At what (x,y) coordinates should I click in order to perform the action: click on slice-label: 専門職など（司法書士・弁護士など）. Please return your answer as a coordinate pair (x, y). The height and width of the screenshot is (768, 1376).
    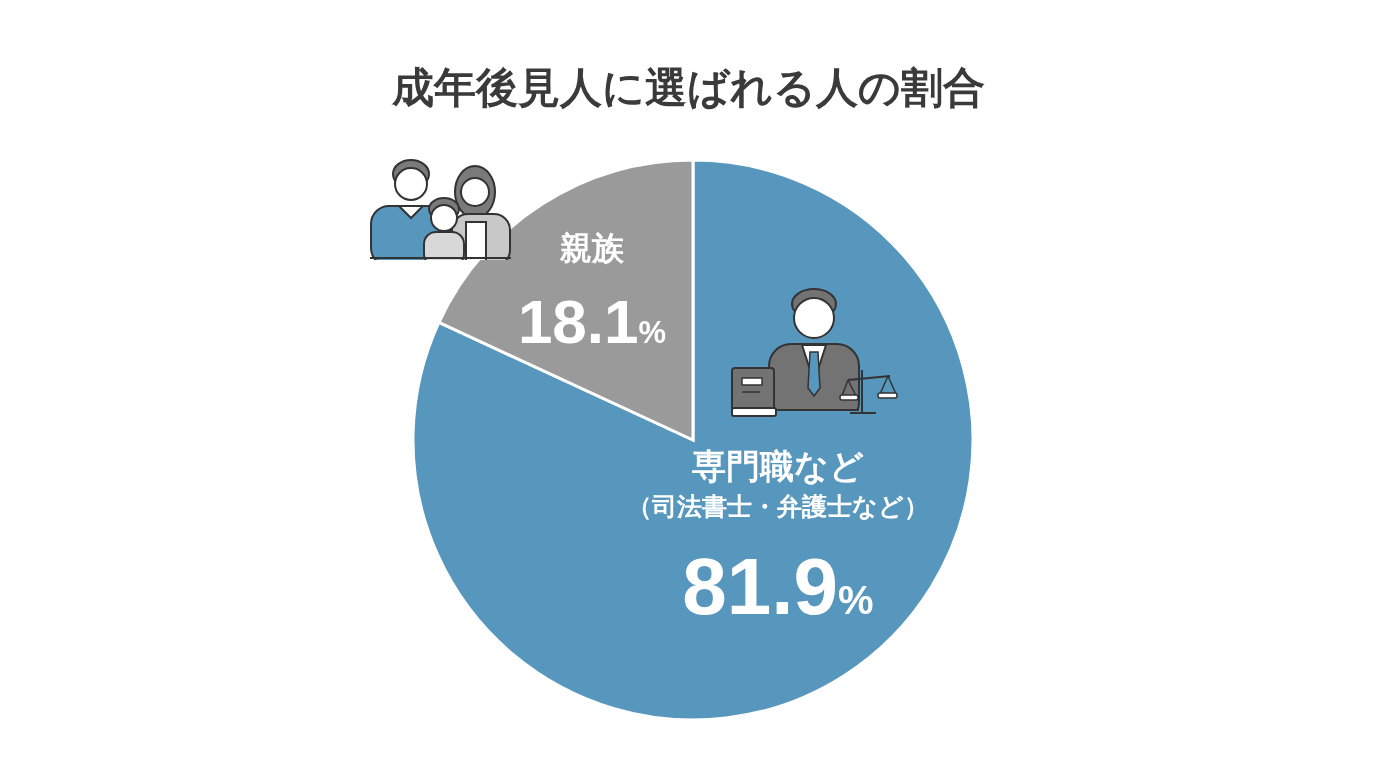
    Looking at the image, I should click on (778, 483).